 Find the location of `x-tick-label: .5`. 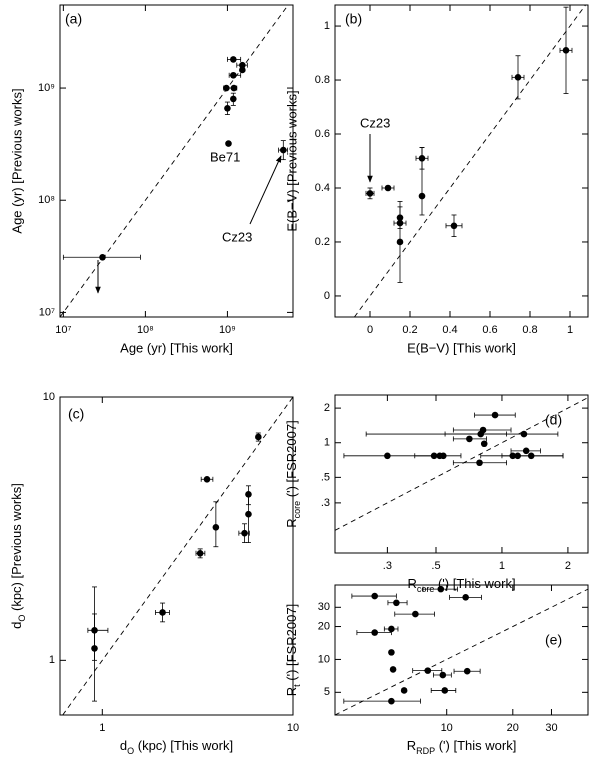

x-tick-label: .5 is located at coordinates (435, 566).